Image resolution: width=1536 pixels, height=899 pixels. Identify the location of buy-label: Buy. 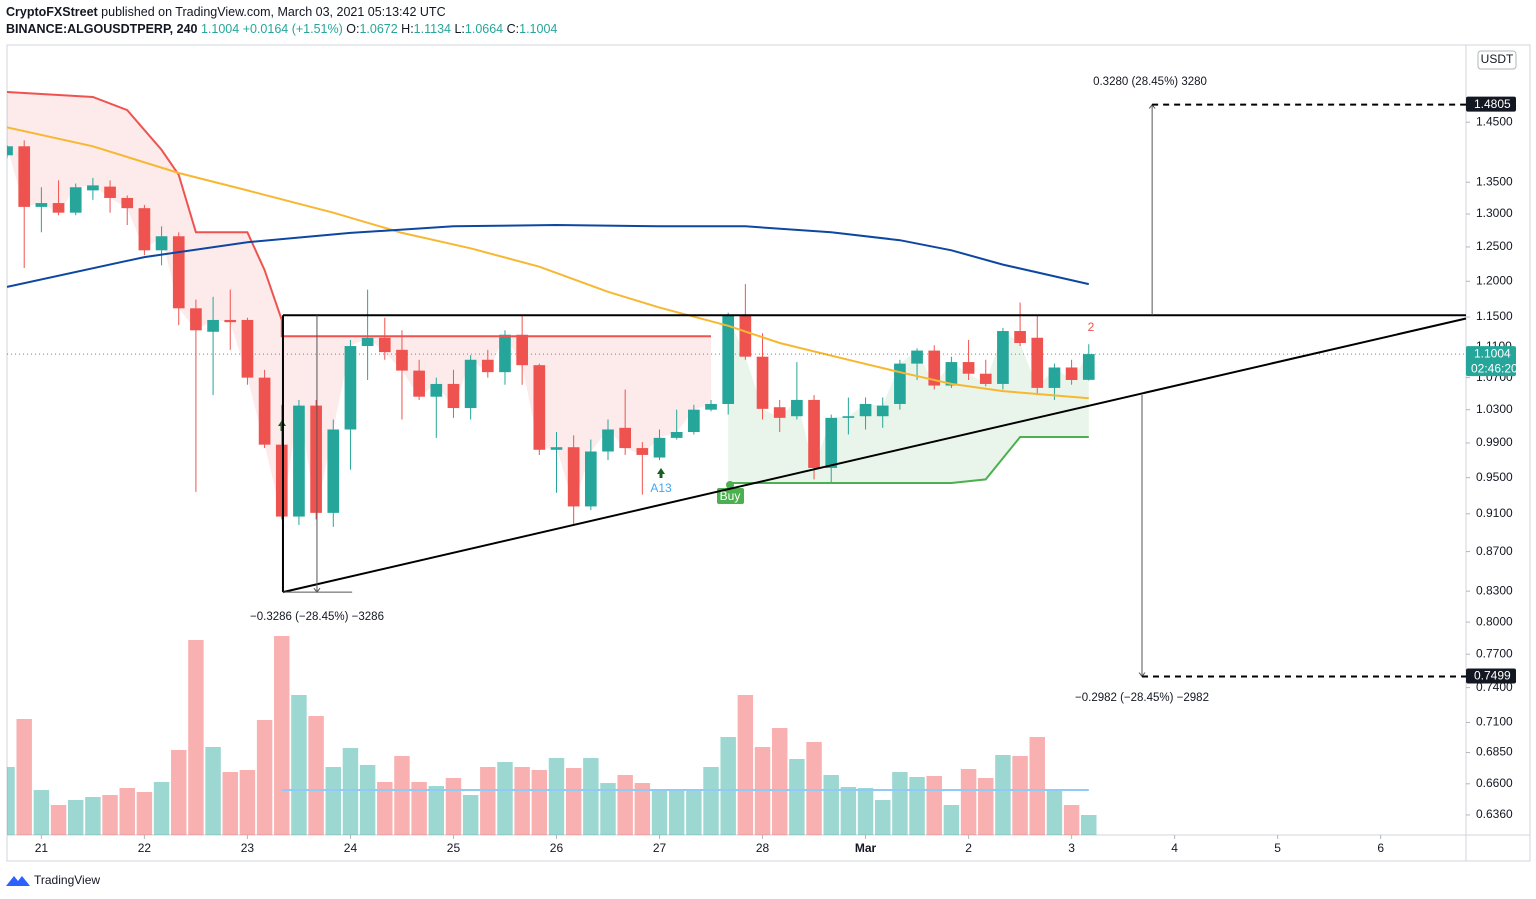
(730, 496).